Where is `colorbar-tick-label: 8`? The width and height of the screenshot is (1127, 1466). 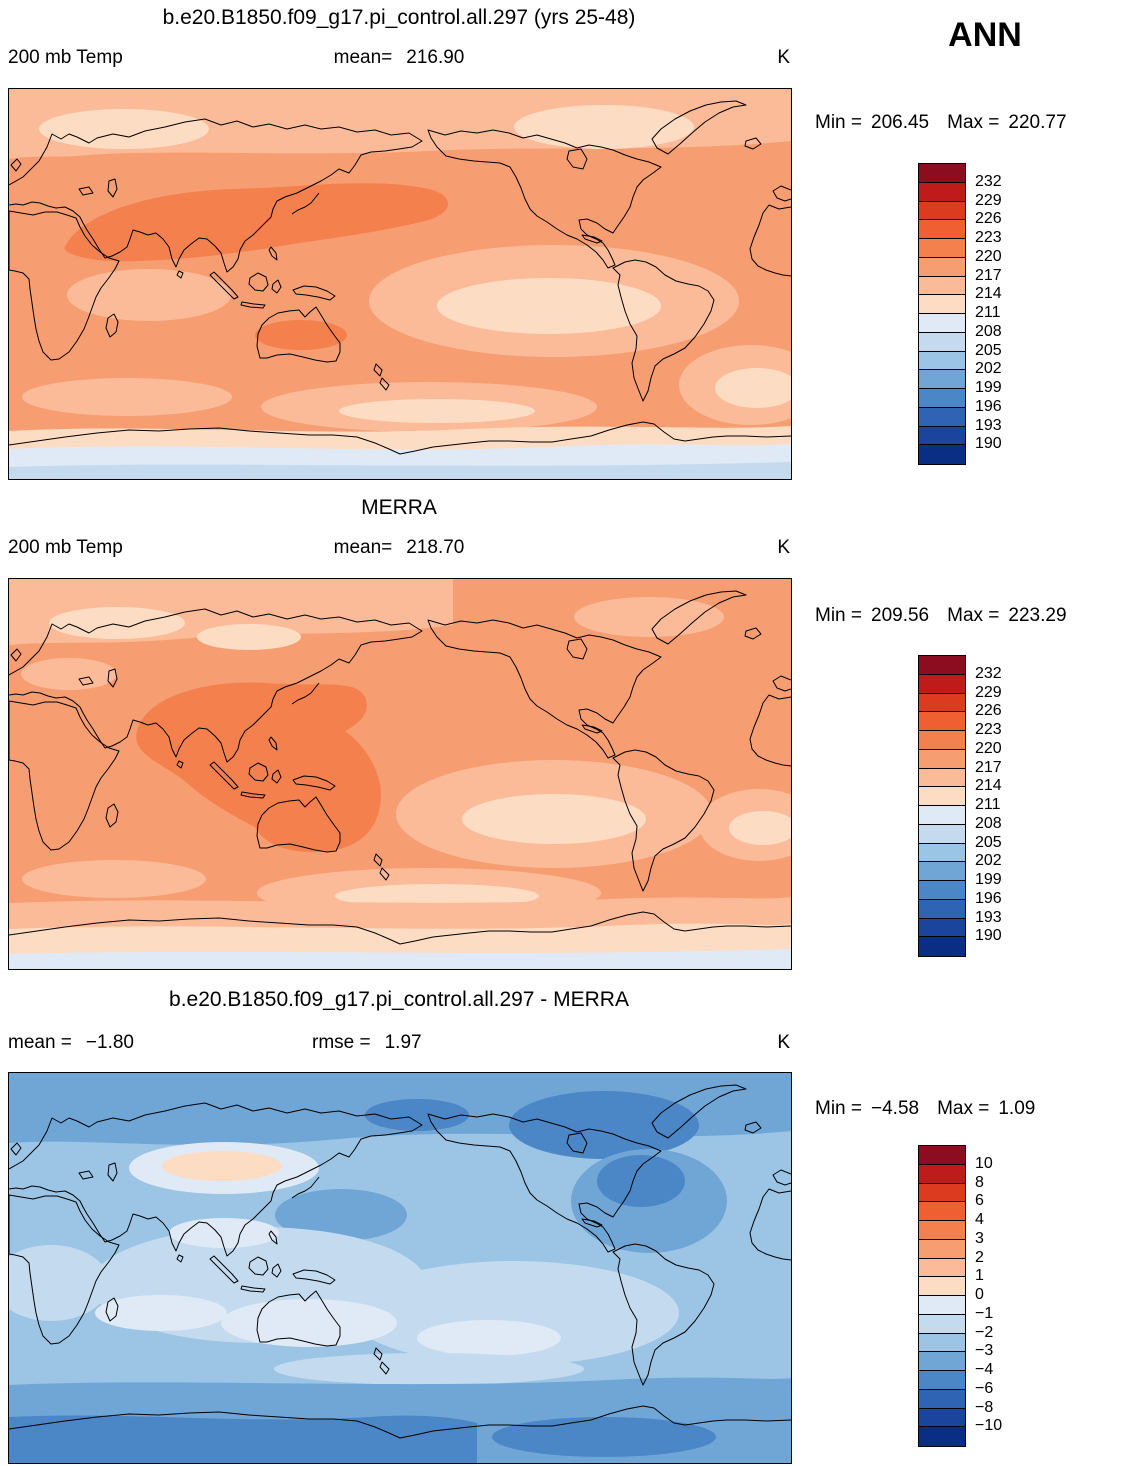
colorbar-tick-label: 8 is located at coordinates (979, 1182).